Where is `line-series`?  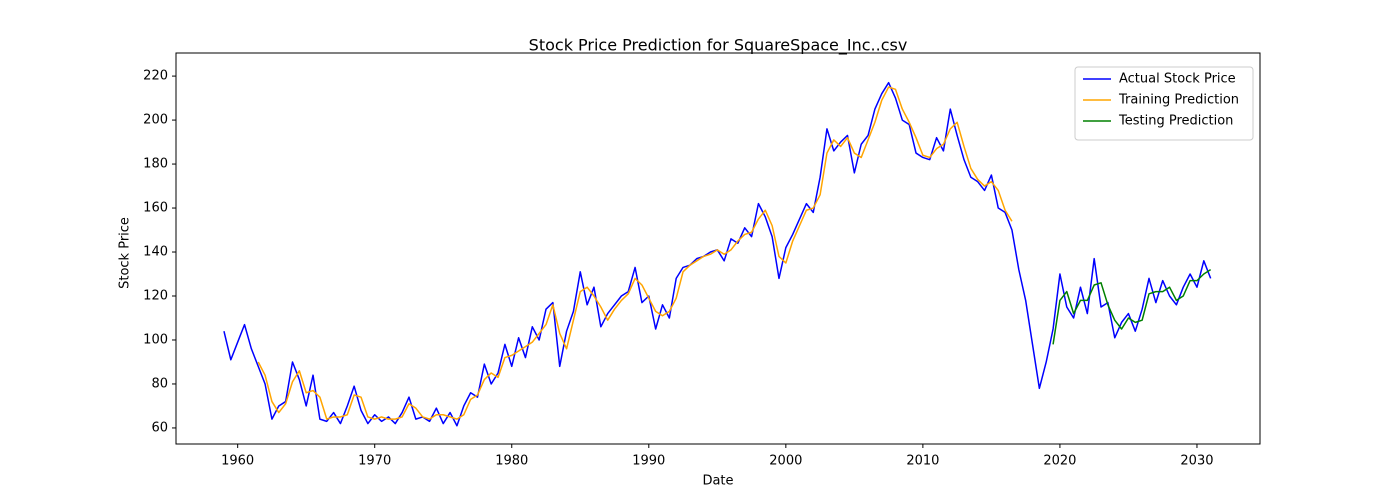 line-series is located at coordinates (1132, 306).